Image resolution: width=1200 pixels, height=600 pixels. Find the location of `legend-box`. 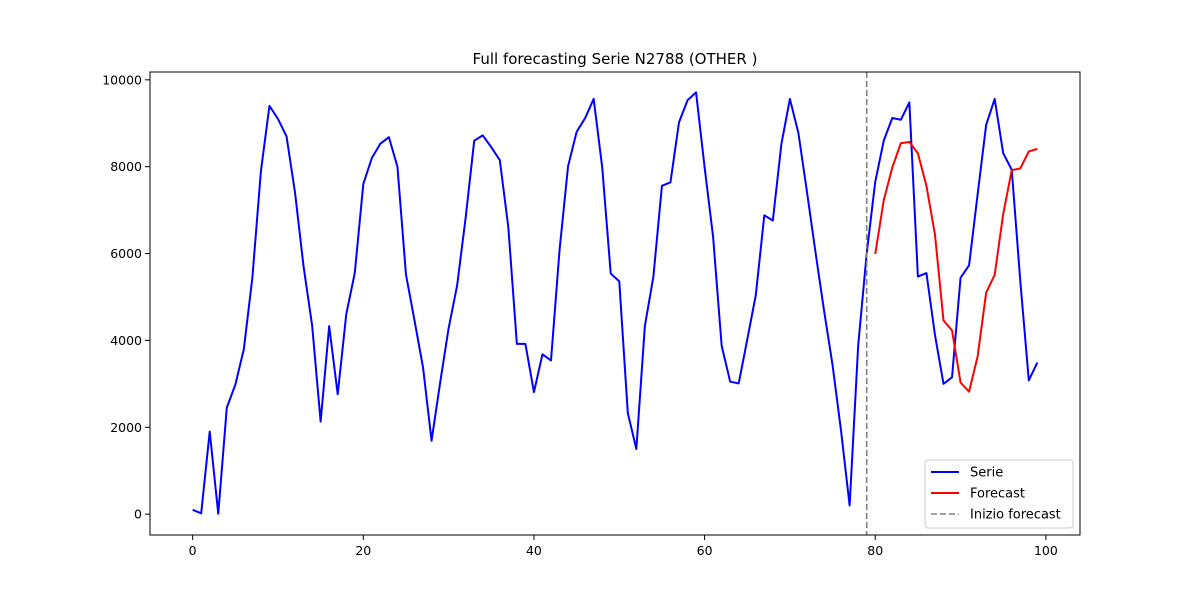

legend-box is located at coordinates (999, 494).